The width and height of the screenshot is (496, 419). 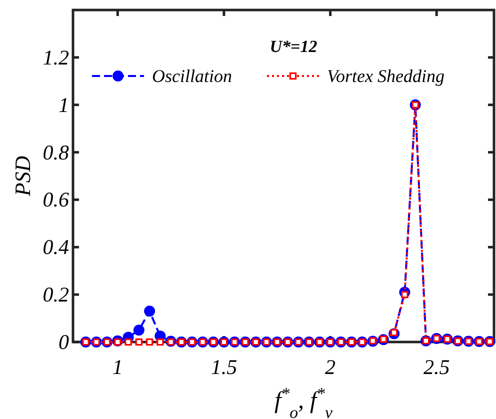 I want to click on y-tick-label: 0.4, so click(x=56, y=247).